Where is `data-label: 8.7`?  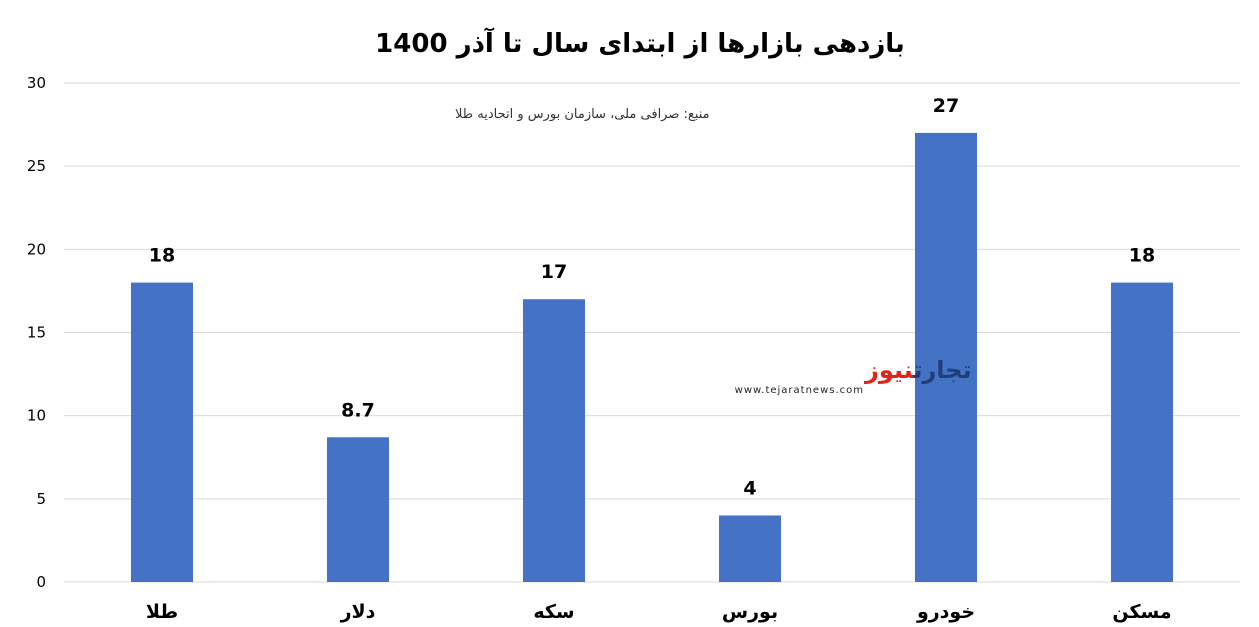 data-label: 8.7 is located at coordinates (358, 410).